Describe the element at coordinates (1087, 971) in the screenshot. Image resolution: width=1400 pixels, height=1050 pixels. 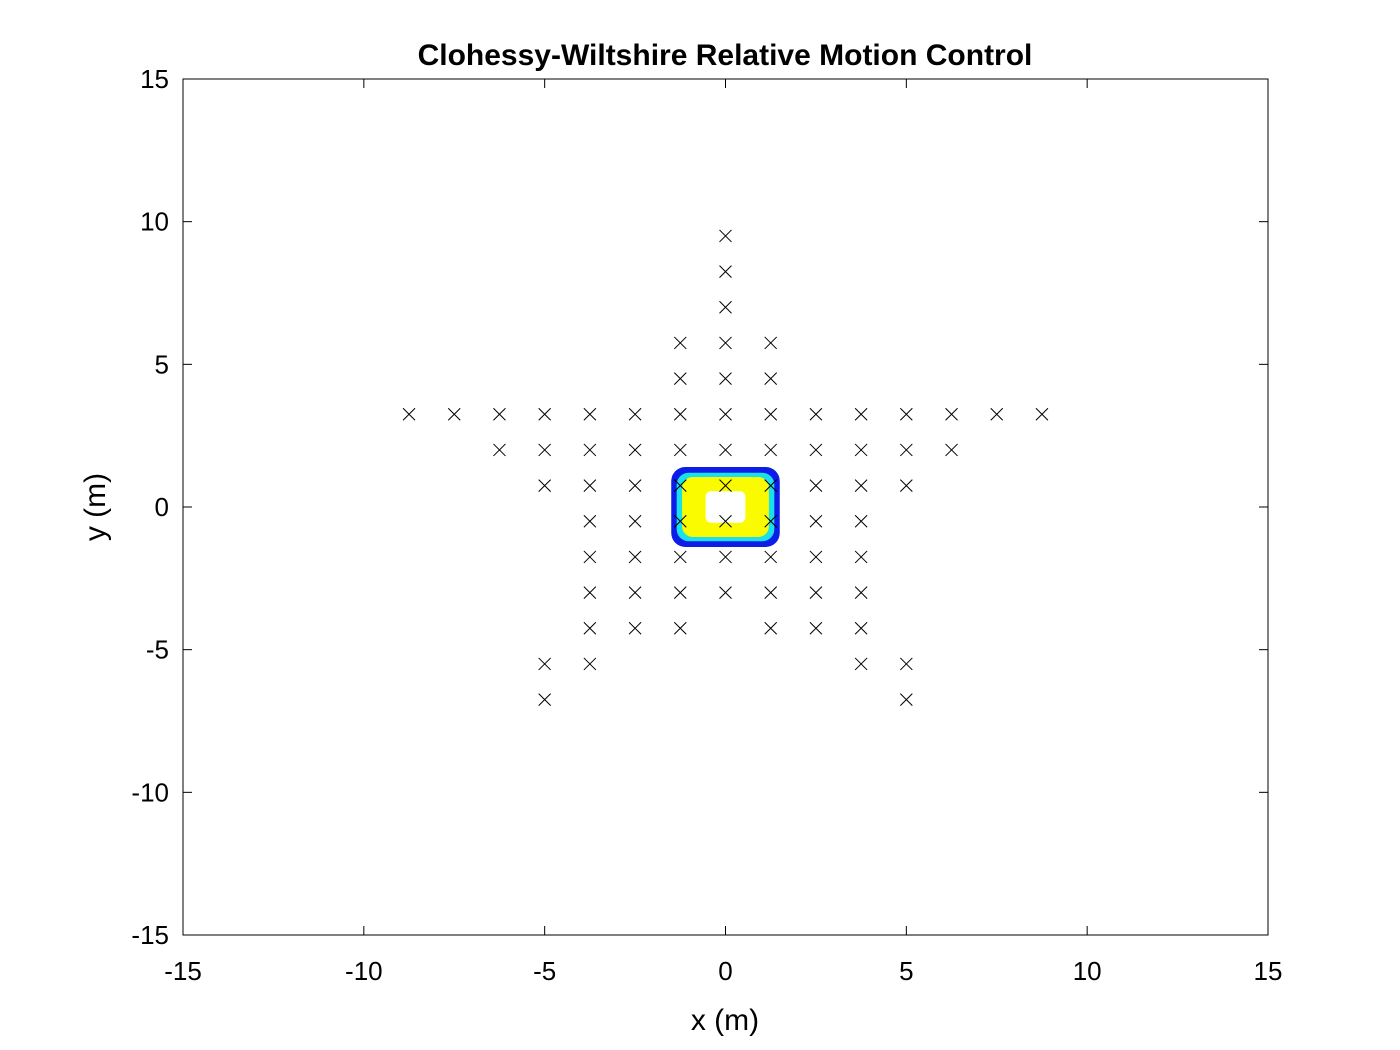
I see `x-tick-label: 10` at that location.